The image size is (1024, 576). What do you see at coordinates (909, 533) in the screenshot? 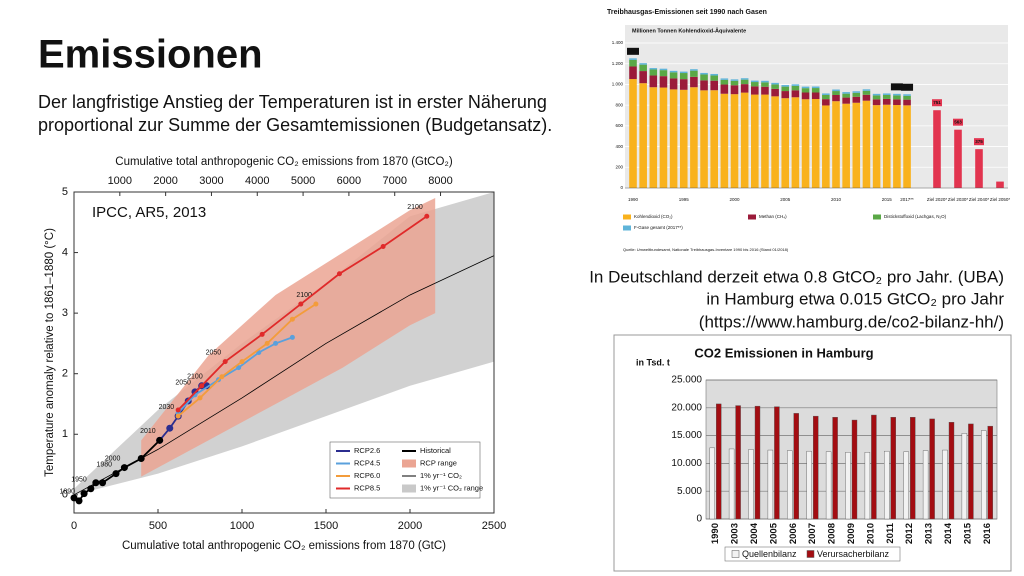
I see `x-tick-label: 2012` at bounding box center [909, 533].